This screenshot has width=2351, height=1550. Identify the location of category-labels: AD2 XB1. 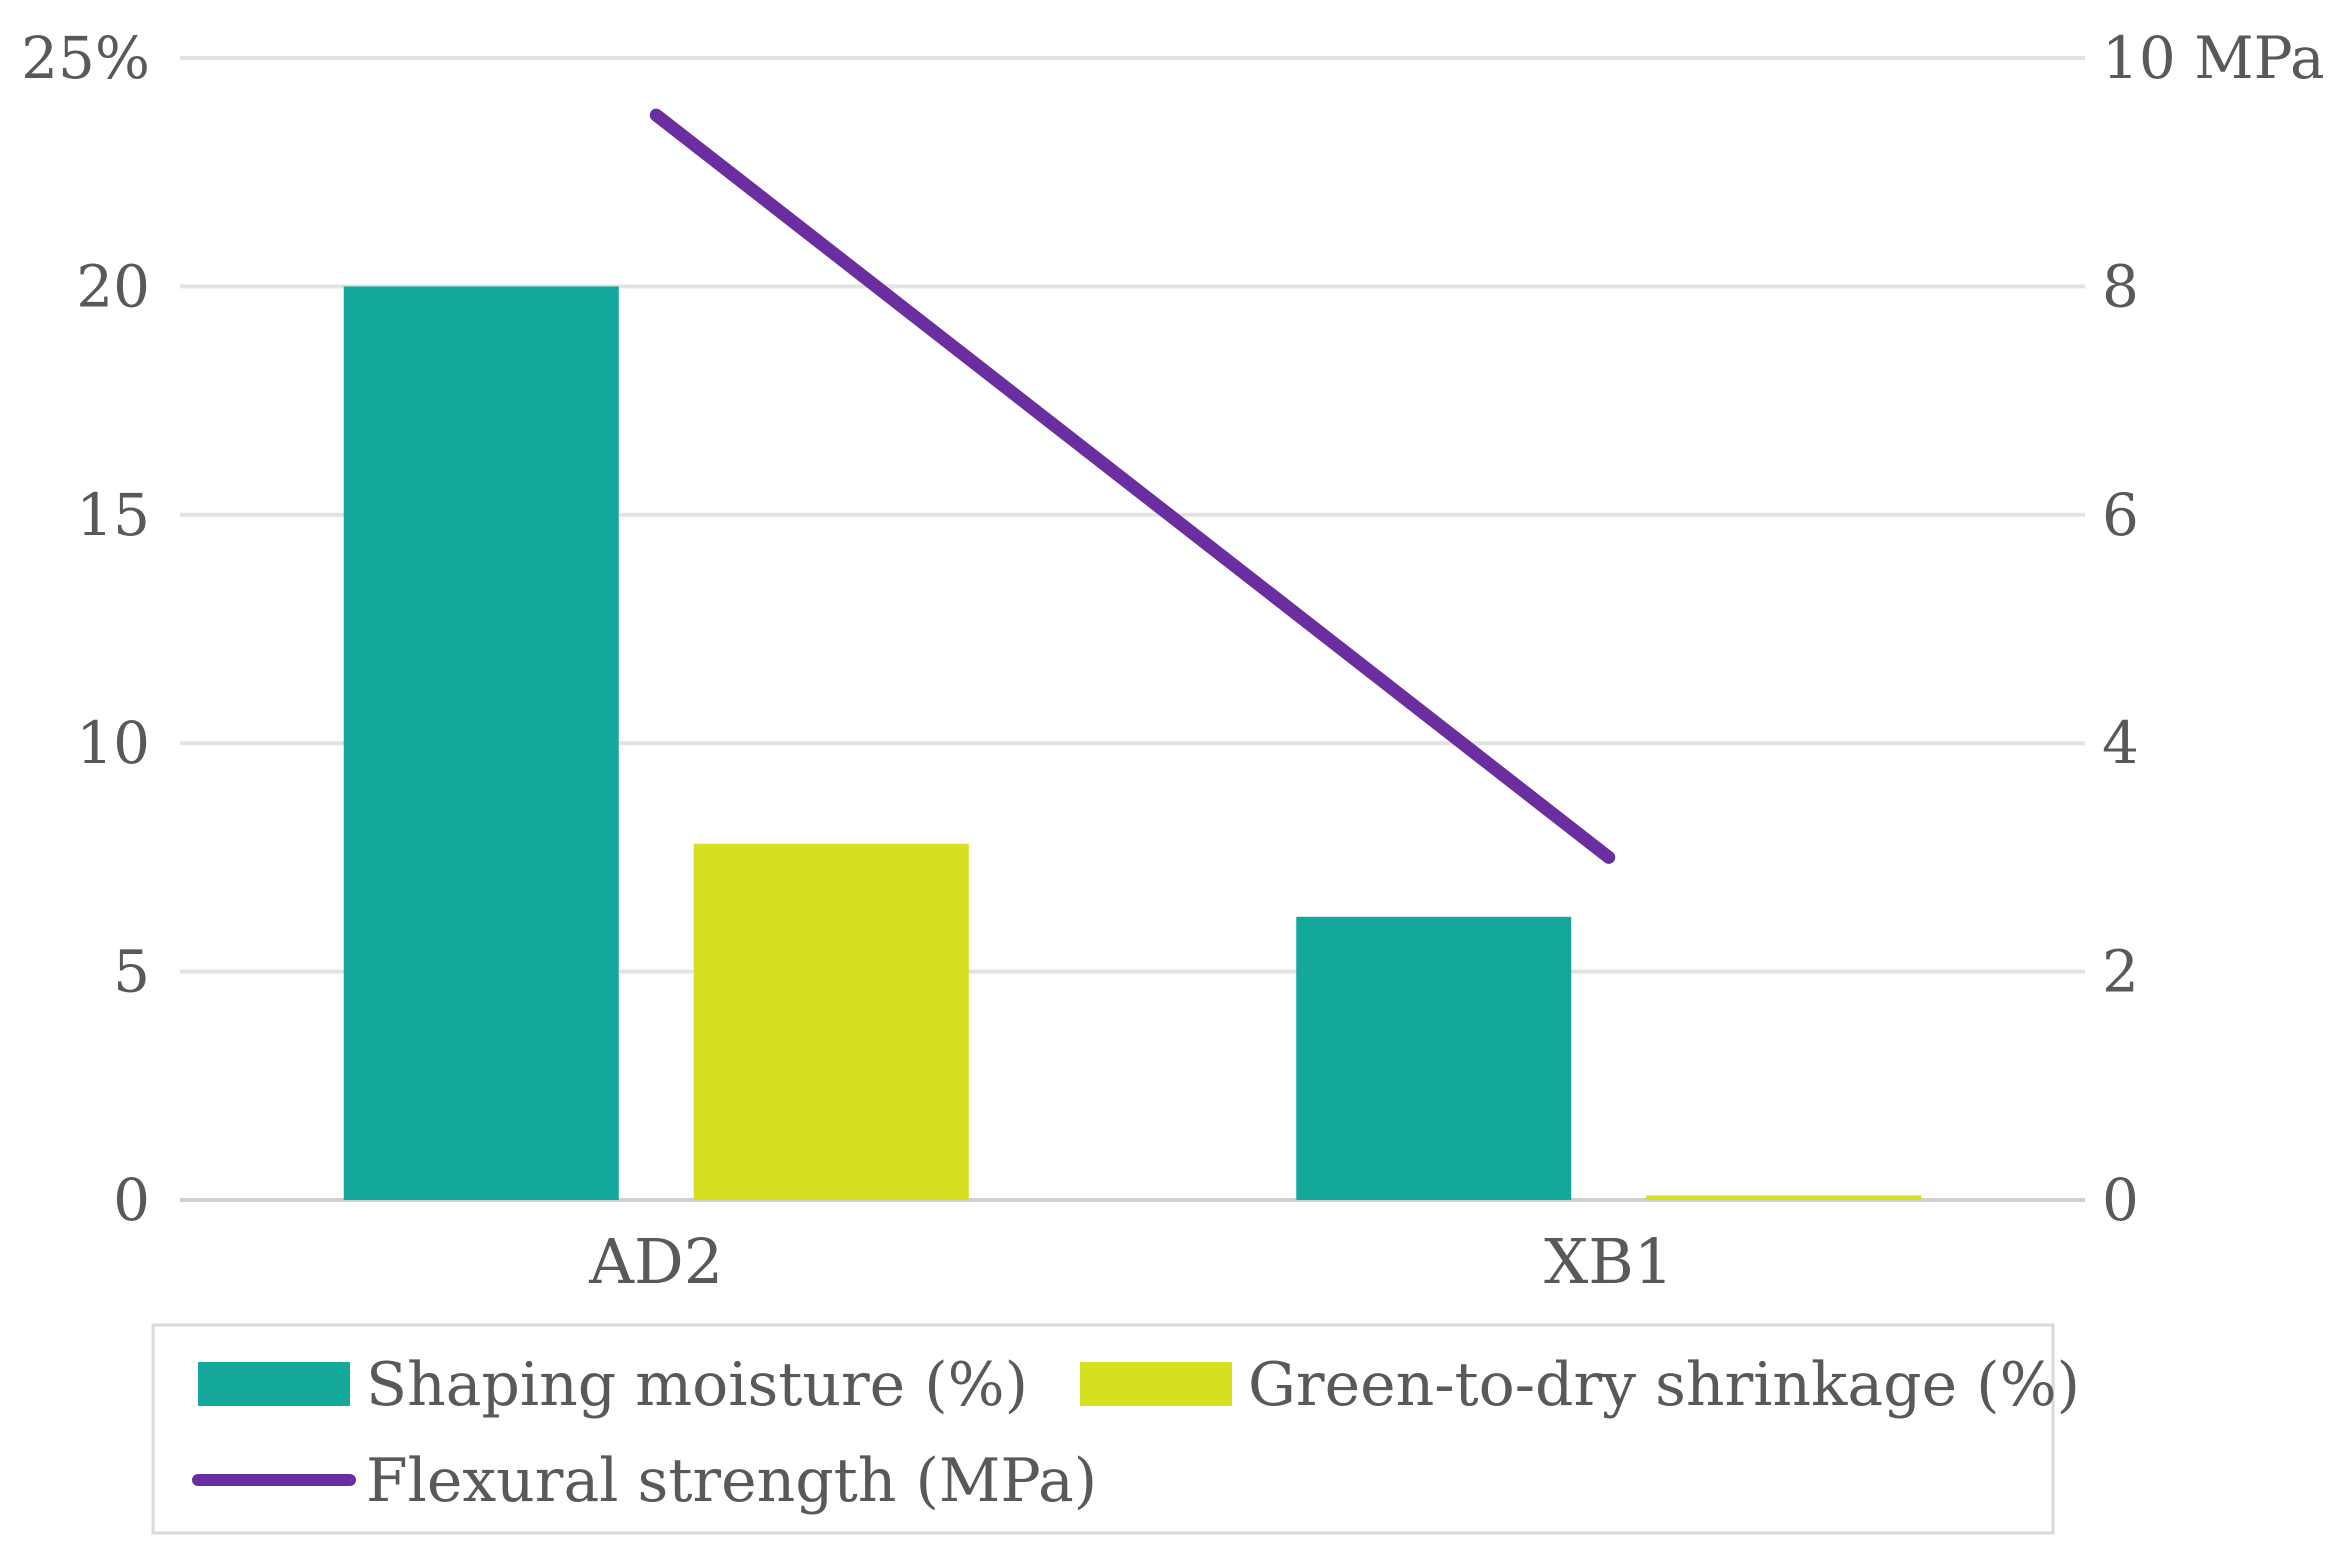
(1130, 1261).